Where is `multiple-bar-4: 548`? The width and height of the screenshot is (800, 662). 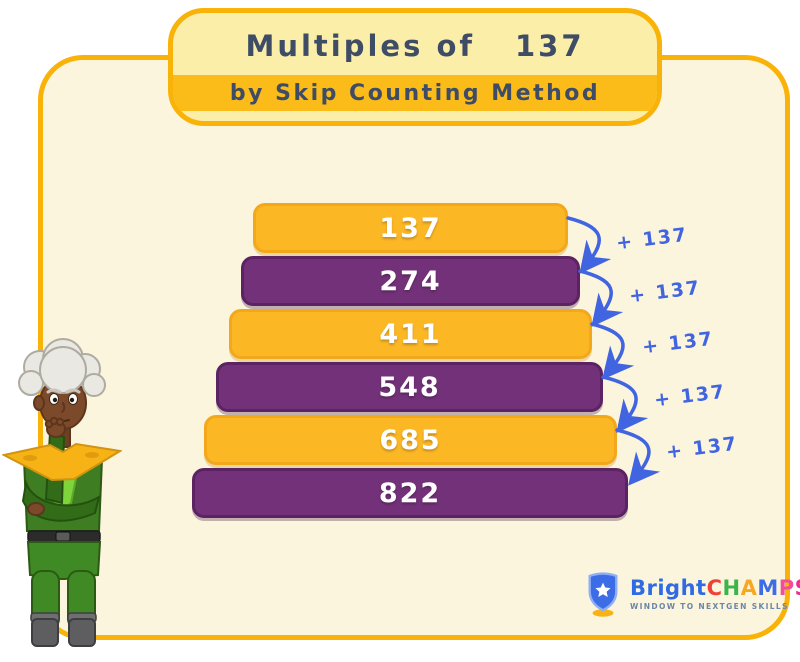 multiple-bar-4: 548 is located at coordinates (409, 387).